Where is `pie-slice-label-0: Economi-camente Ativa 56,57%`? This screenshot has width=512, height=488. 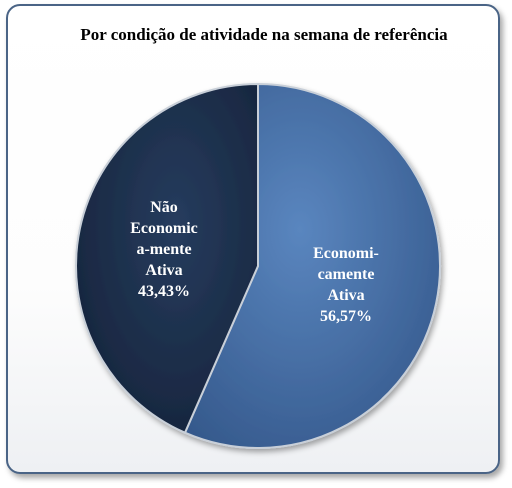
pie-slice-label-0: Economi-camente Ativa 56,57% is located at coordinates (346, 285).